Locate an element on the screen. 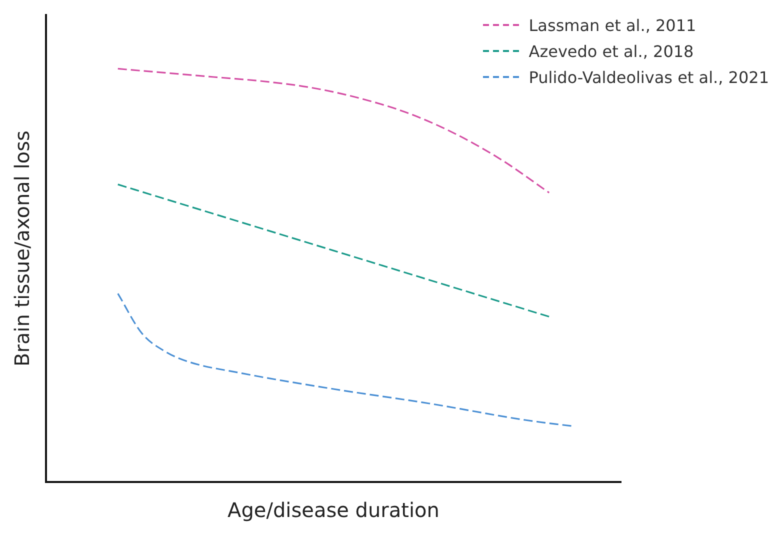 The image size is (781, 536). legend-label: Lassman et al., 2011 is located at coordinates (612, 25).